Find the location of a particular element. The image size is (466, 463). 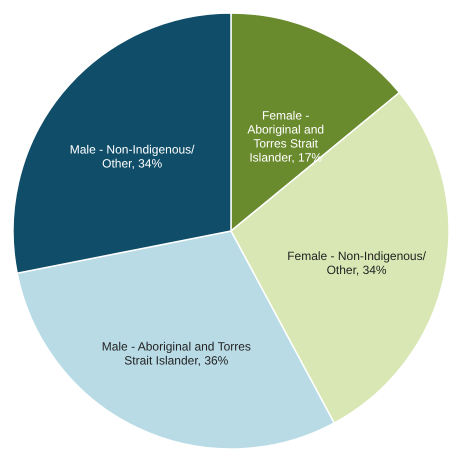

slice-label: Female - Non-Indigenous/ Other, 34% is located at coordinates (357, 262).